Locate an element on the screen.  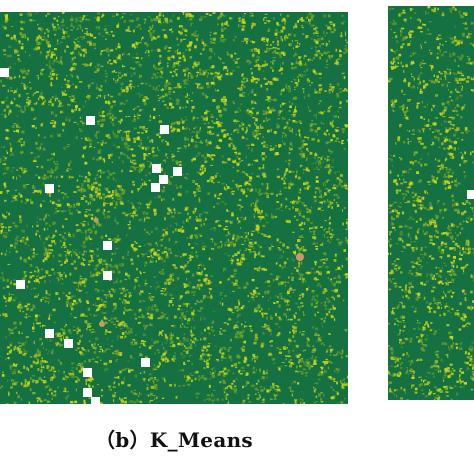
panel-caption: （b）K_Means is located at coordinates (174, 440).